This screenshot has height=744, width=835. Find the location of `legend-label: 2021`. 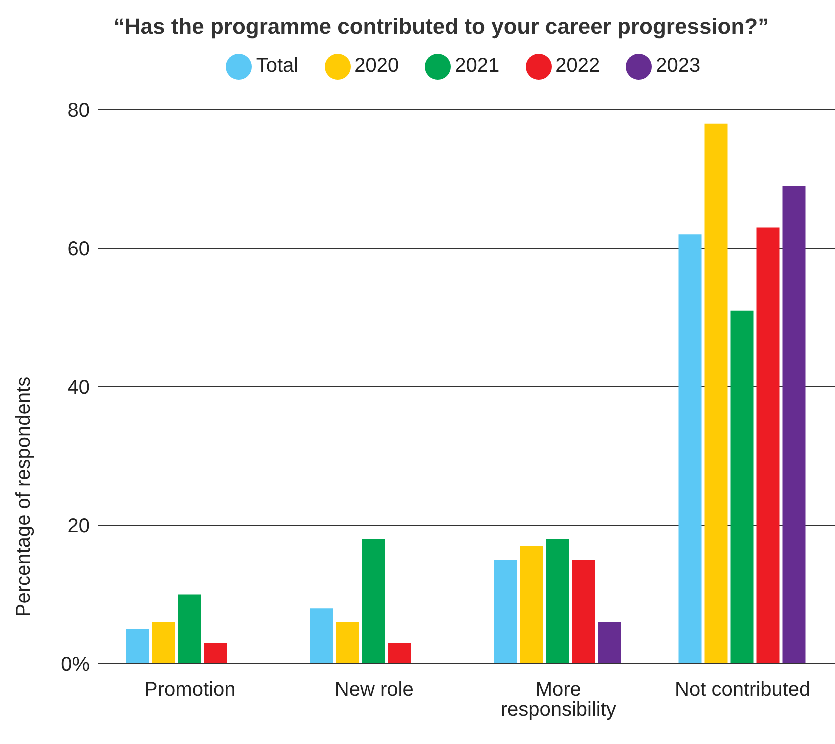

legend-label: 2021 is located at coordinates (477, 66).